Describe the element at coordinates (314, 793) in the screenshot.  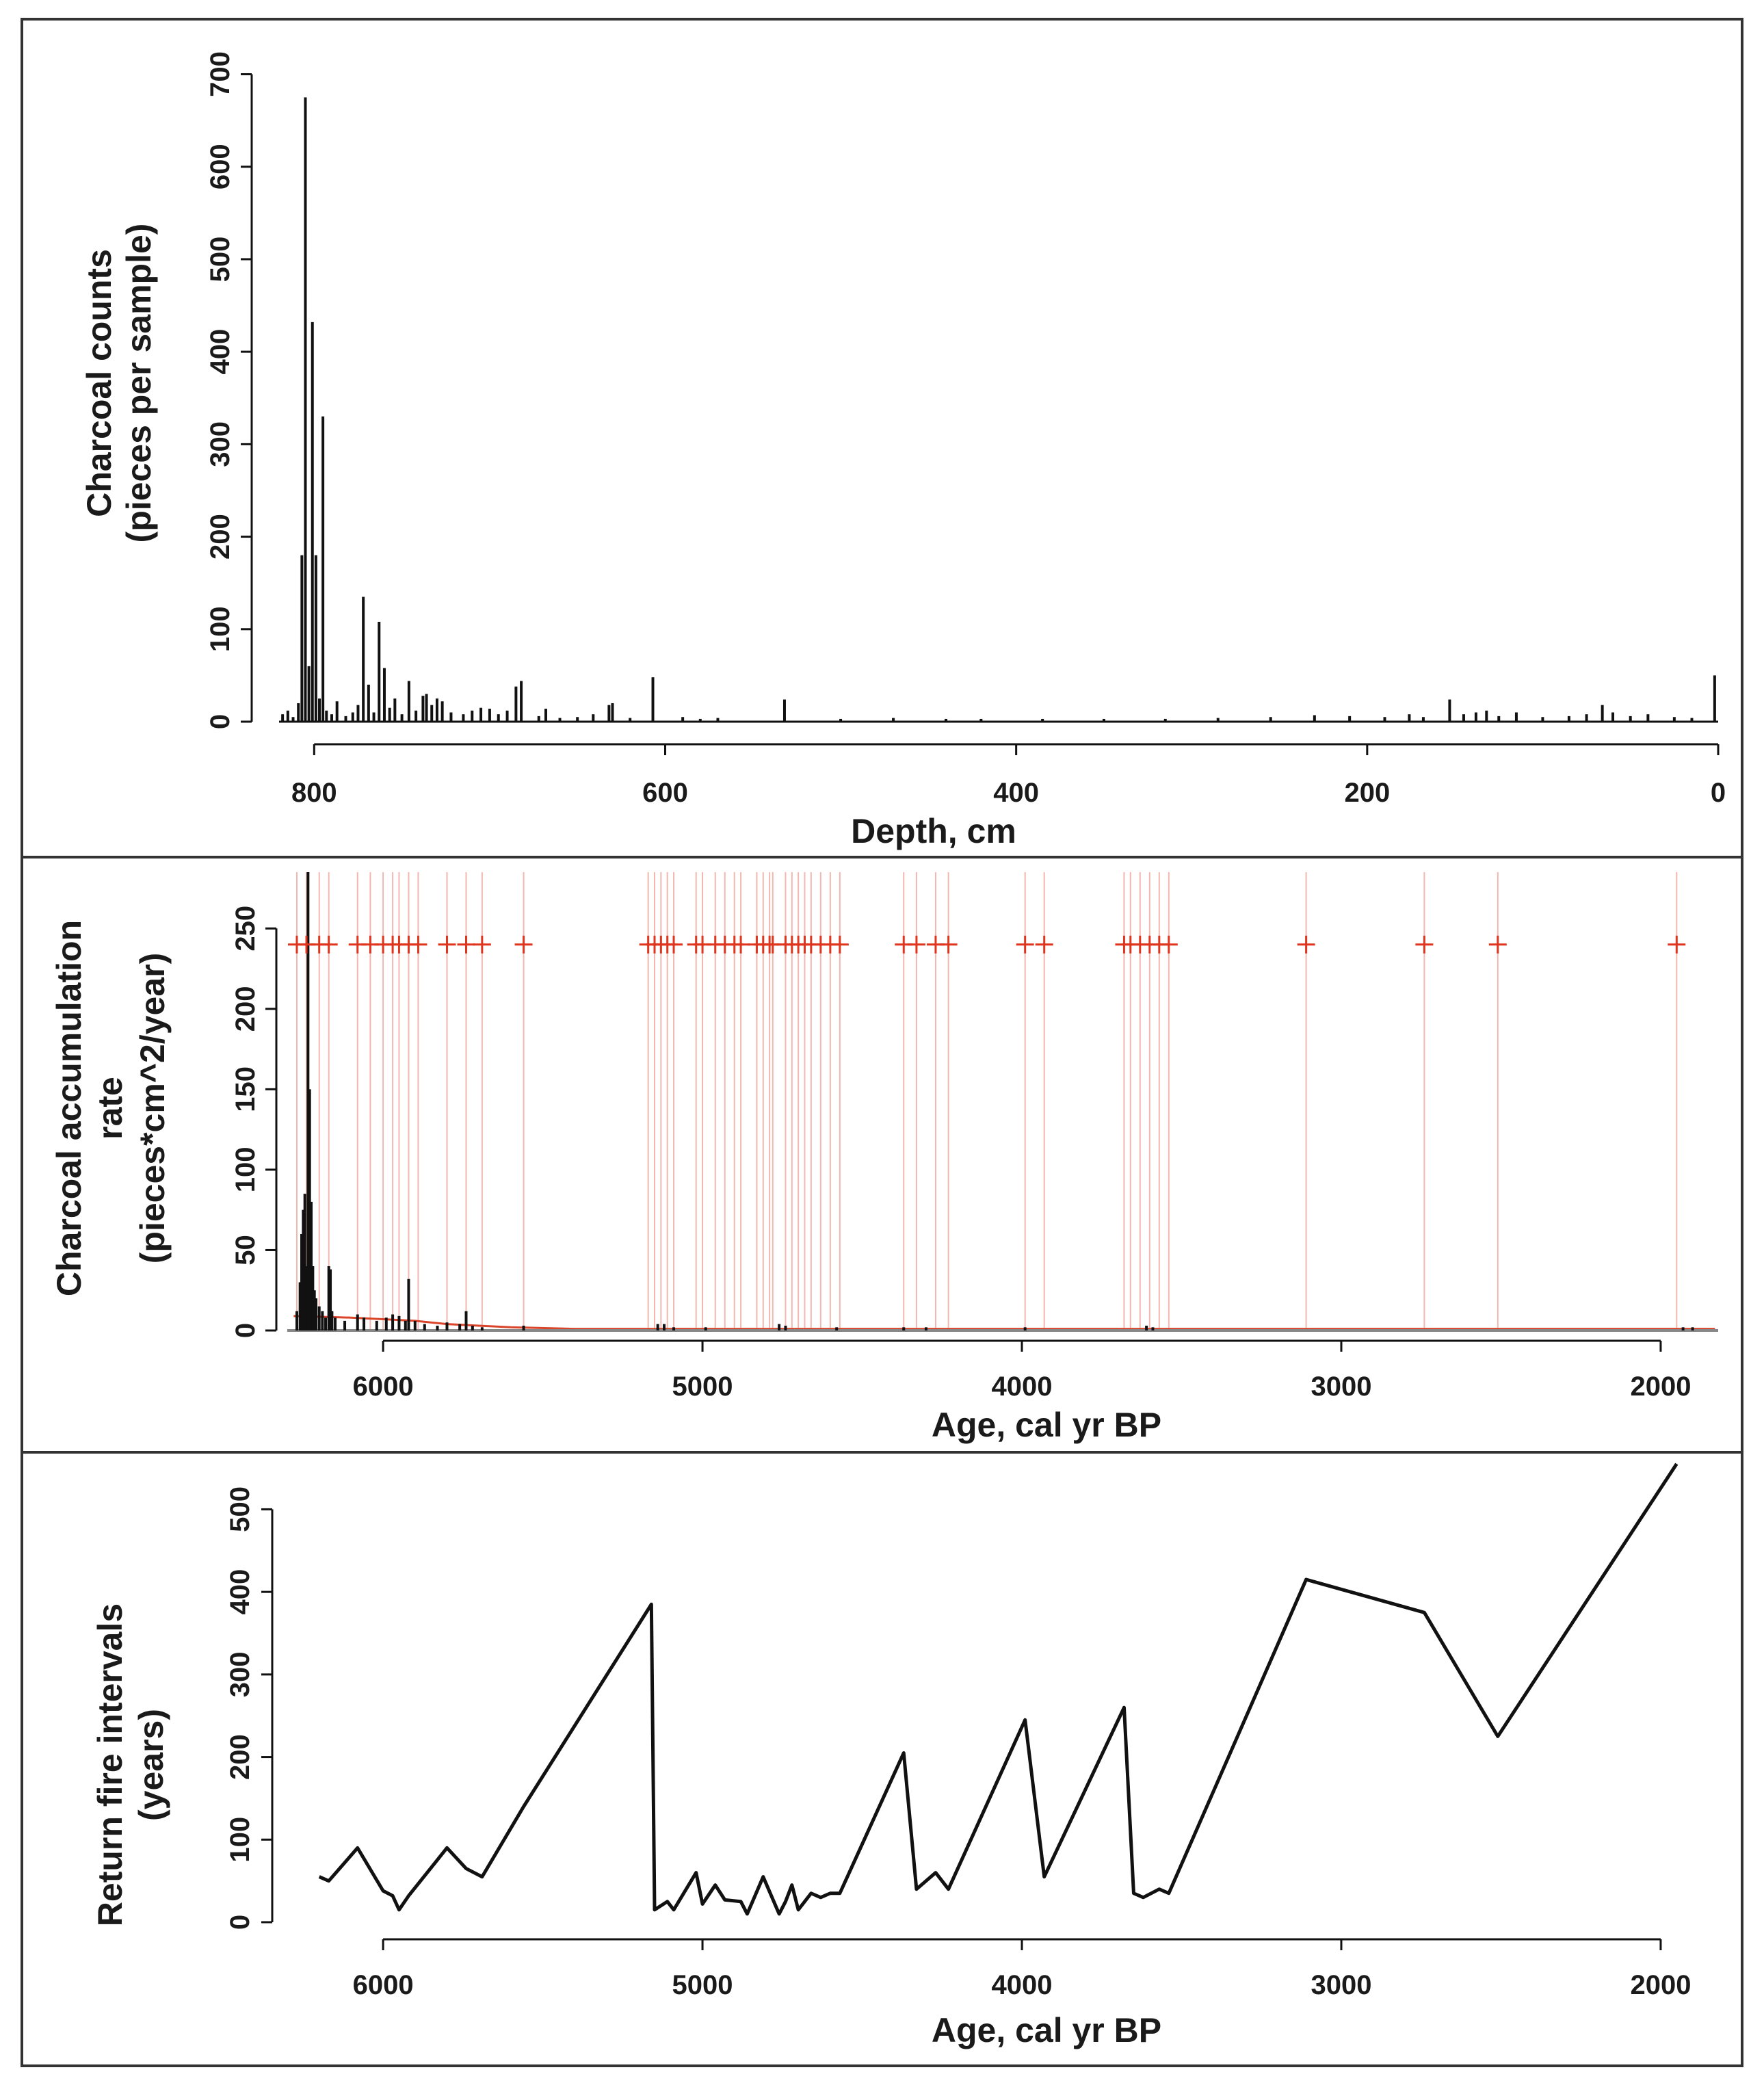
I see `depth-tick-label: 800` at that location.